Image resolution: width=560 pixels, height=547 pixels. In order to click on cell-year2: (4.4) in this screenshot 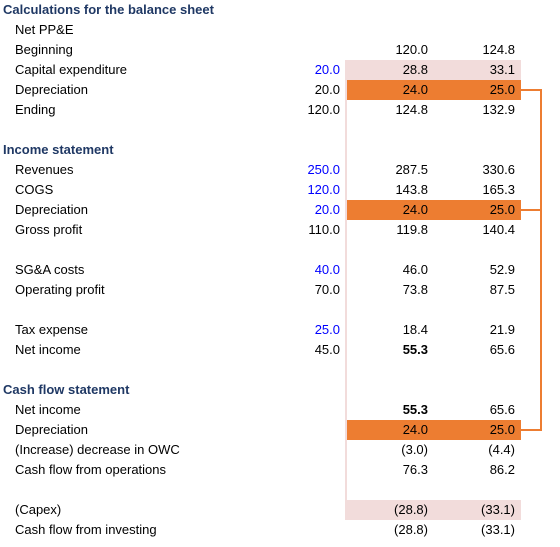, I will do `click(501, 449)`.